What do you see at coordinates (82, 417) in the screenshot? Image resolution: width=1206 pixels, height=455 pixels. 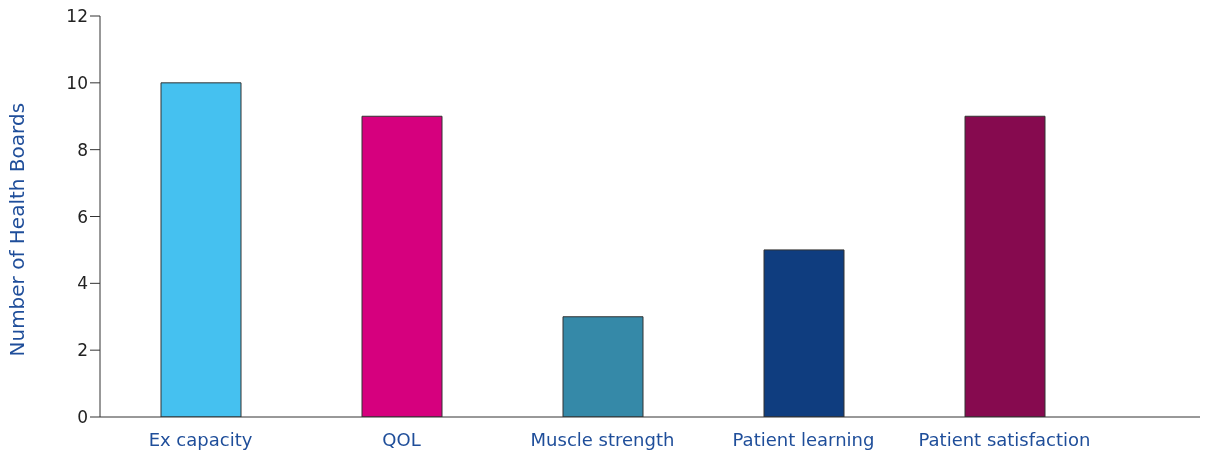 I see `y-tick-label: 0` at bounding box center [82, 417].